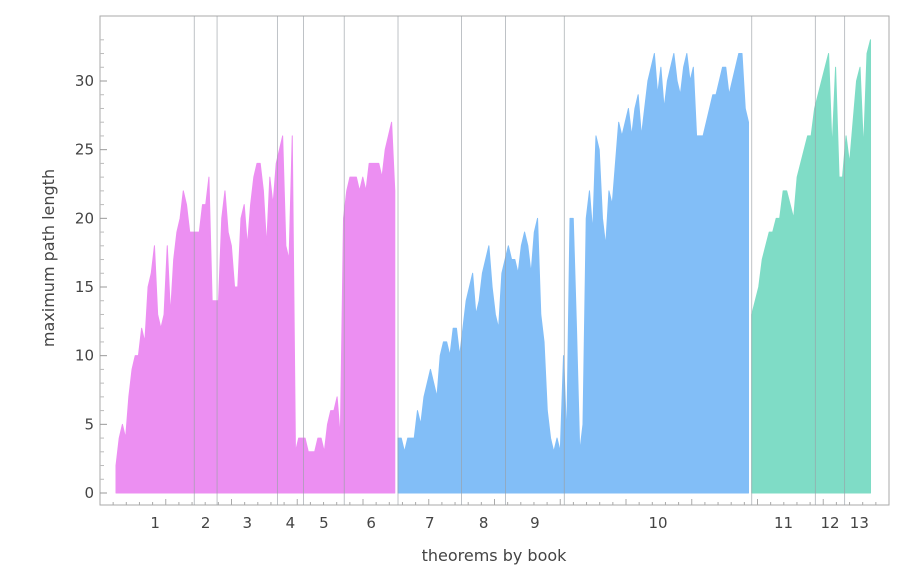 The height and width of the screenshot is (574, 900). What do you see at coordinates (48, 258) in the screenshot?
I see `y-axis-title: maximum path length` at bounding box center [48, 258].